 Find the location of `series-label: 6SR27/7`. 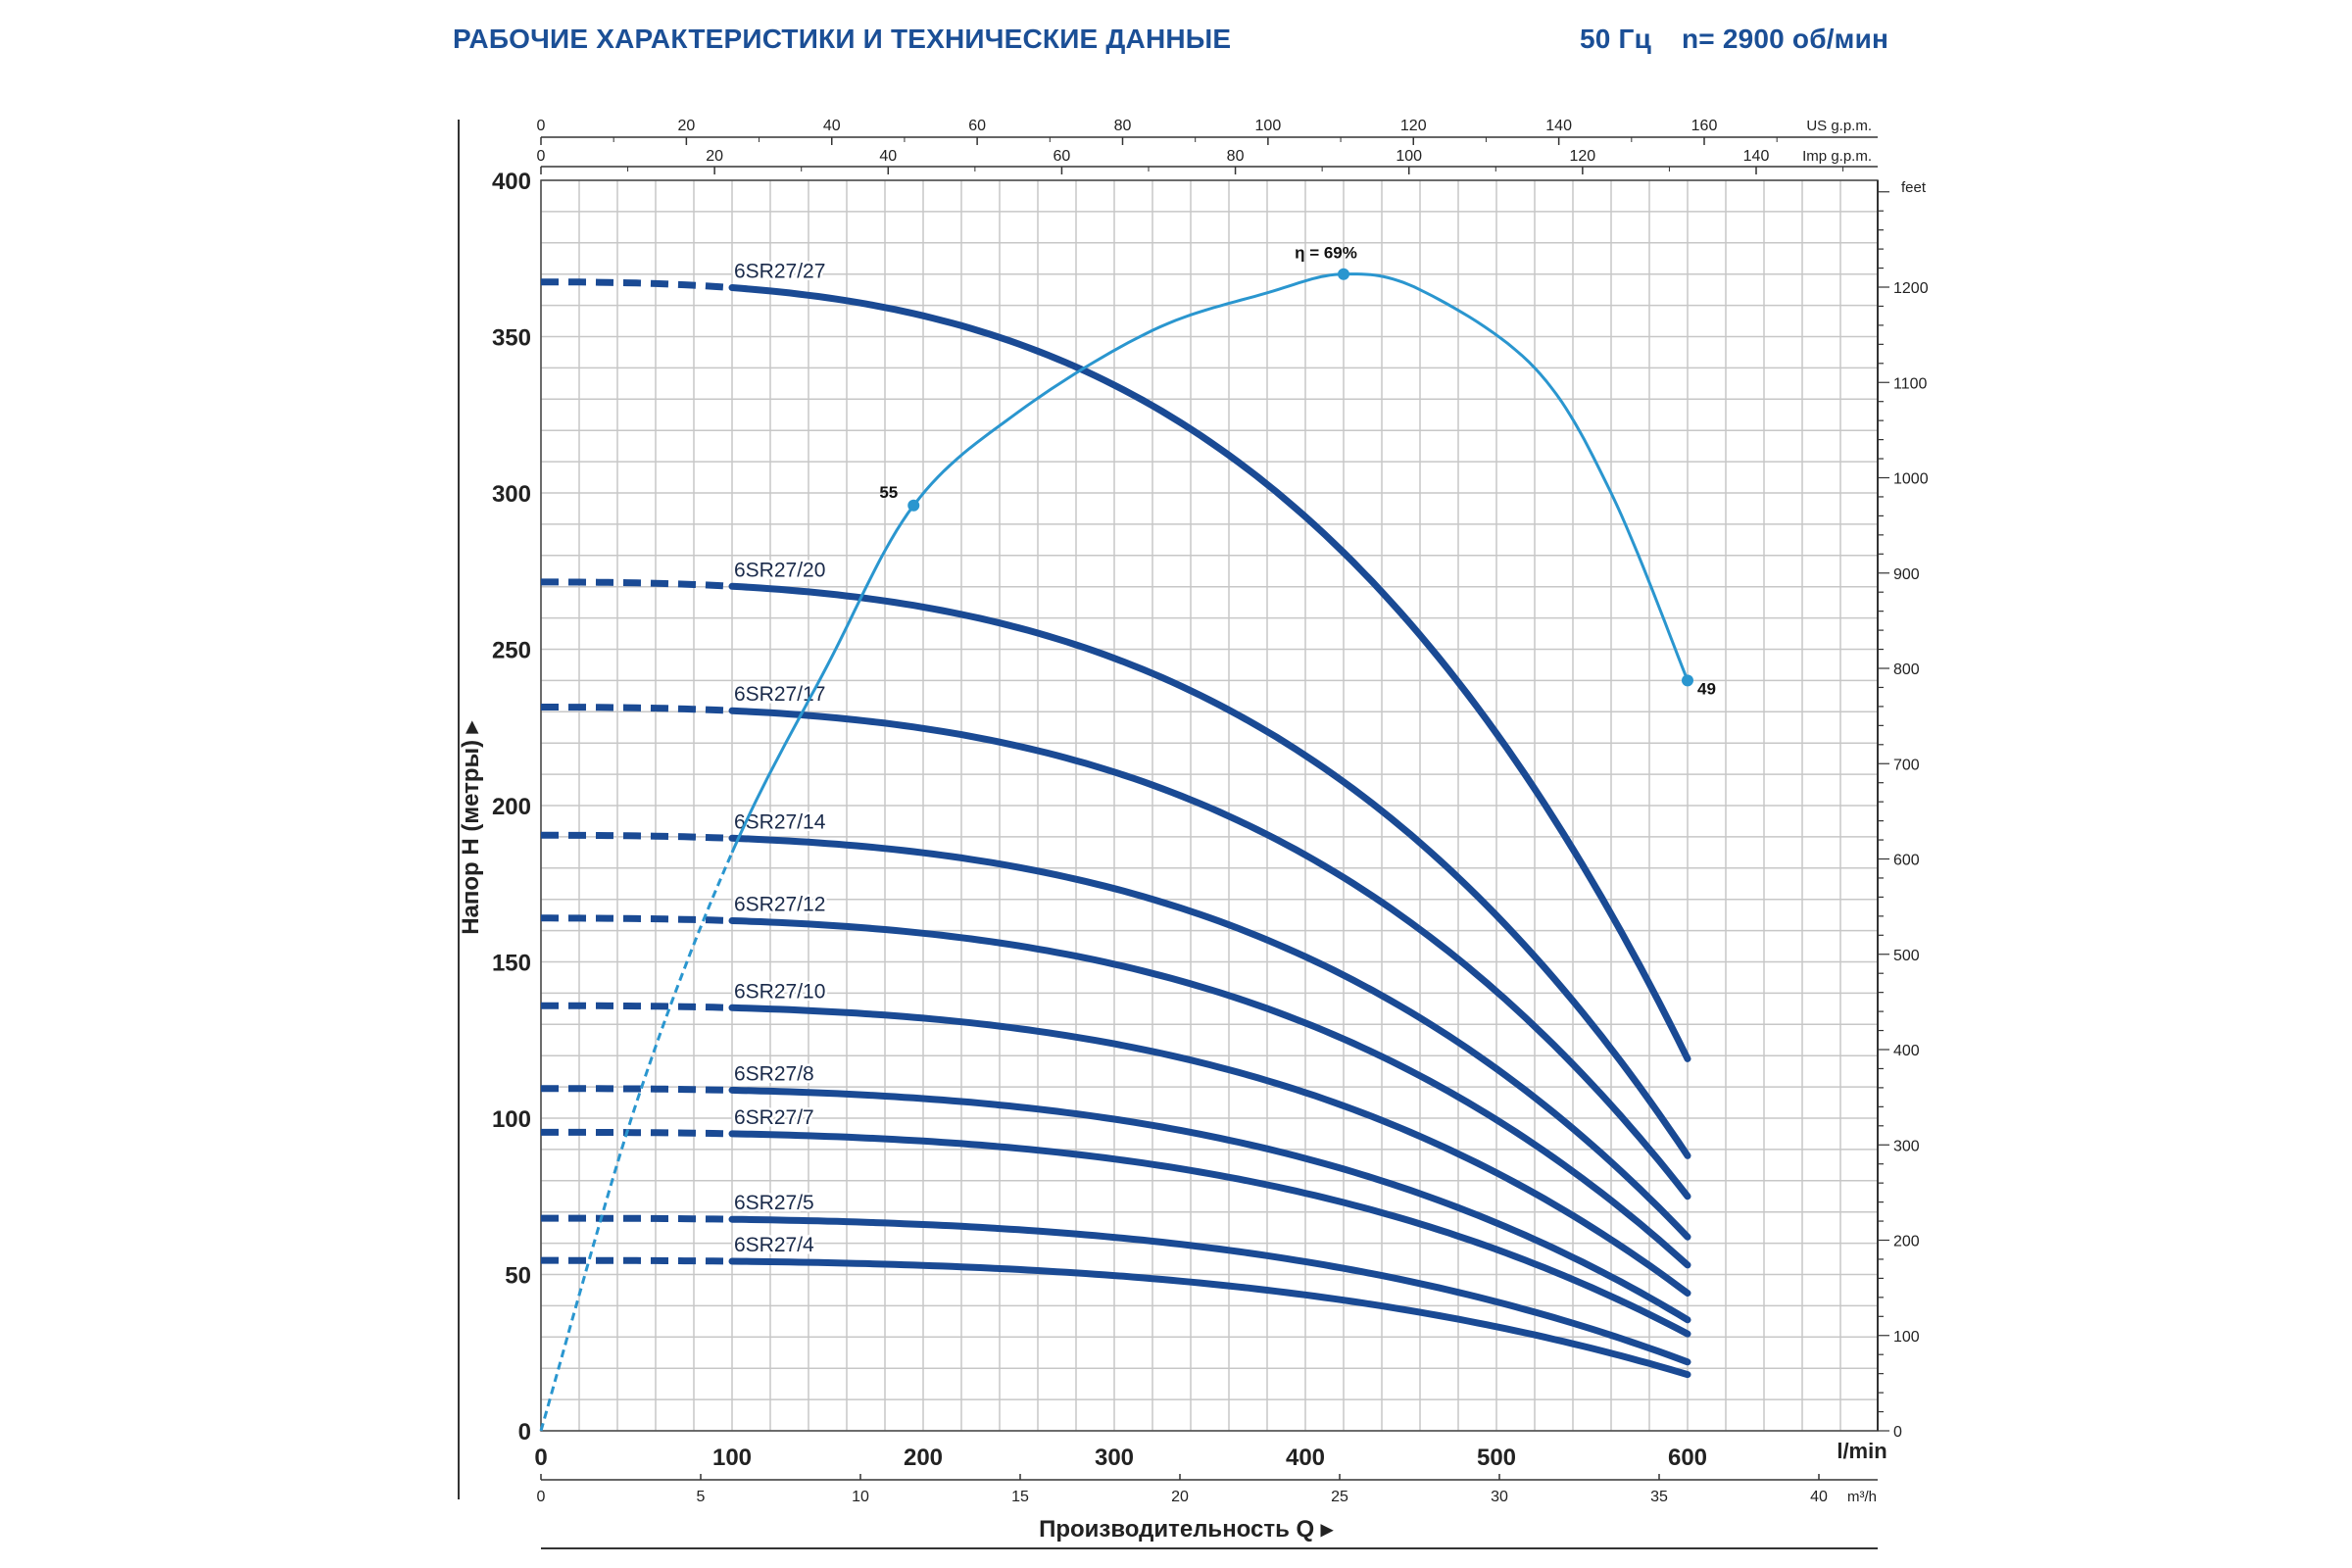

series-label: 6SR27/7 is located at coordinates (774, 1117).